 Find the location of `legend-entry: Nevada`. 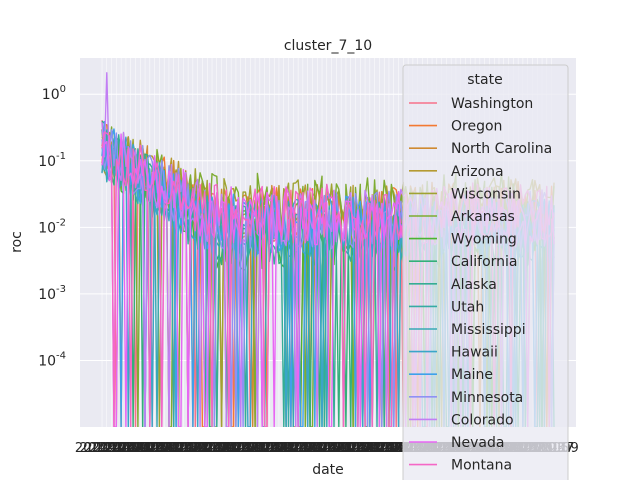

legend-entry: Nevada is located at coordinates (456, 443).